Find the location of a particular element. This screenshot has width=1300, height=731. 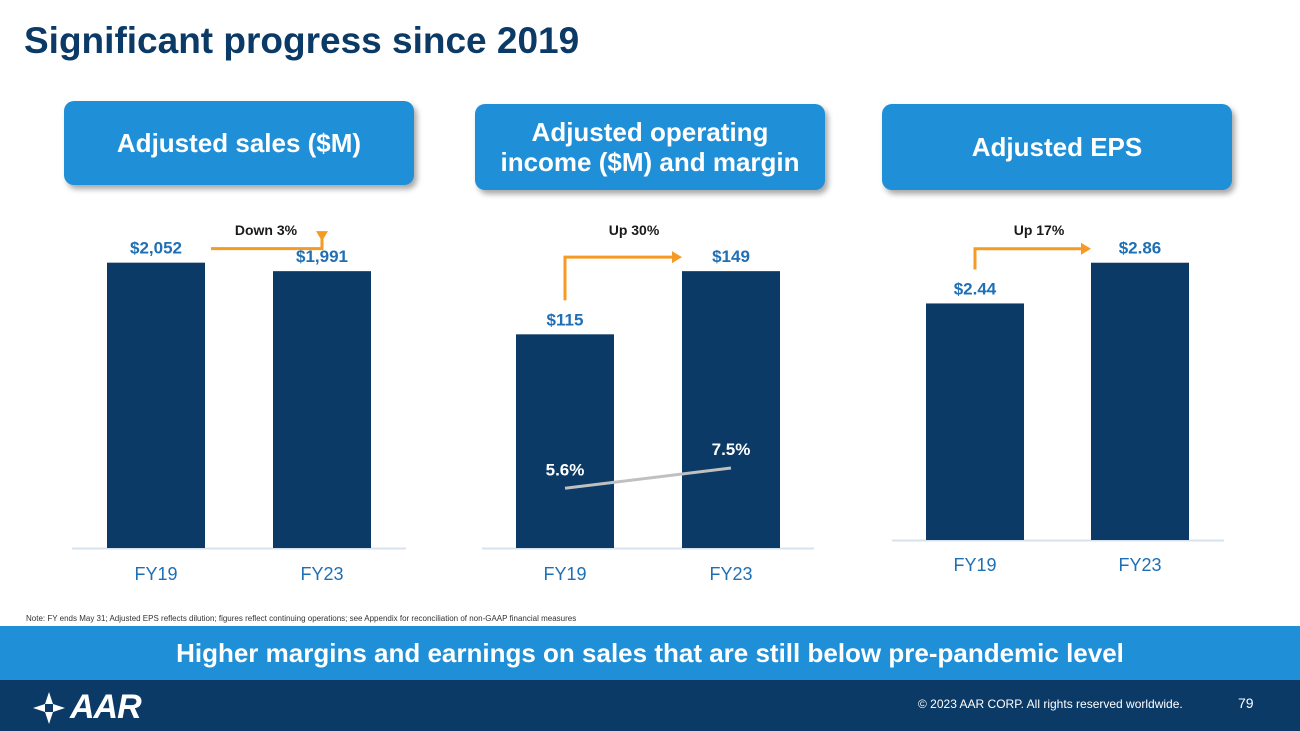

operating-income-tick-label-fy23: FY23 is located at coordinates (730, 574).